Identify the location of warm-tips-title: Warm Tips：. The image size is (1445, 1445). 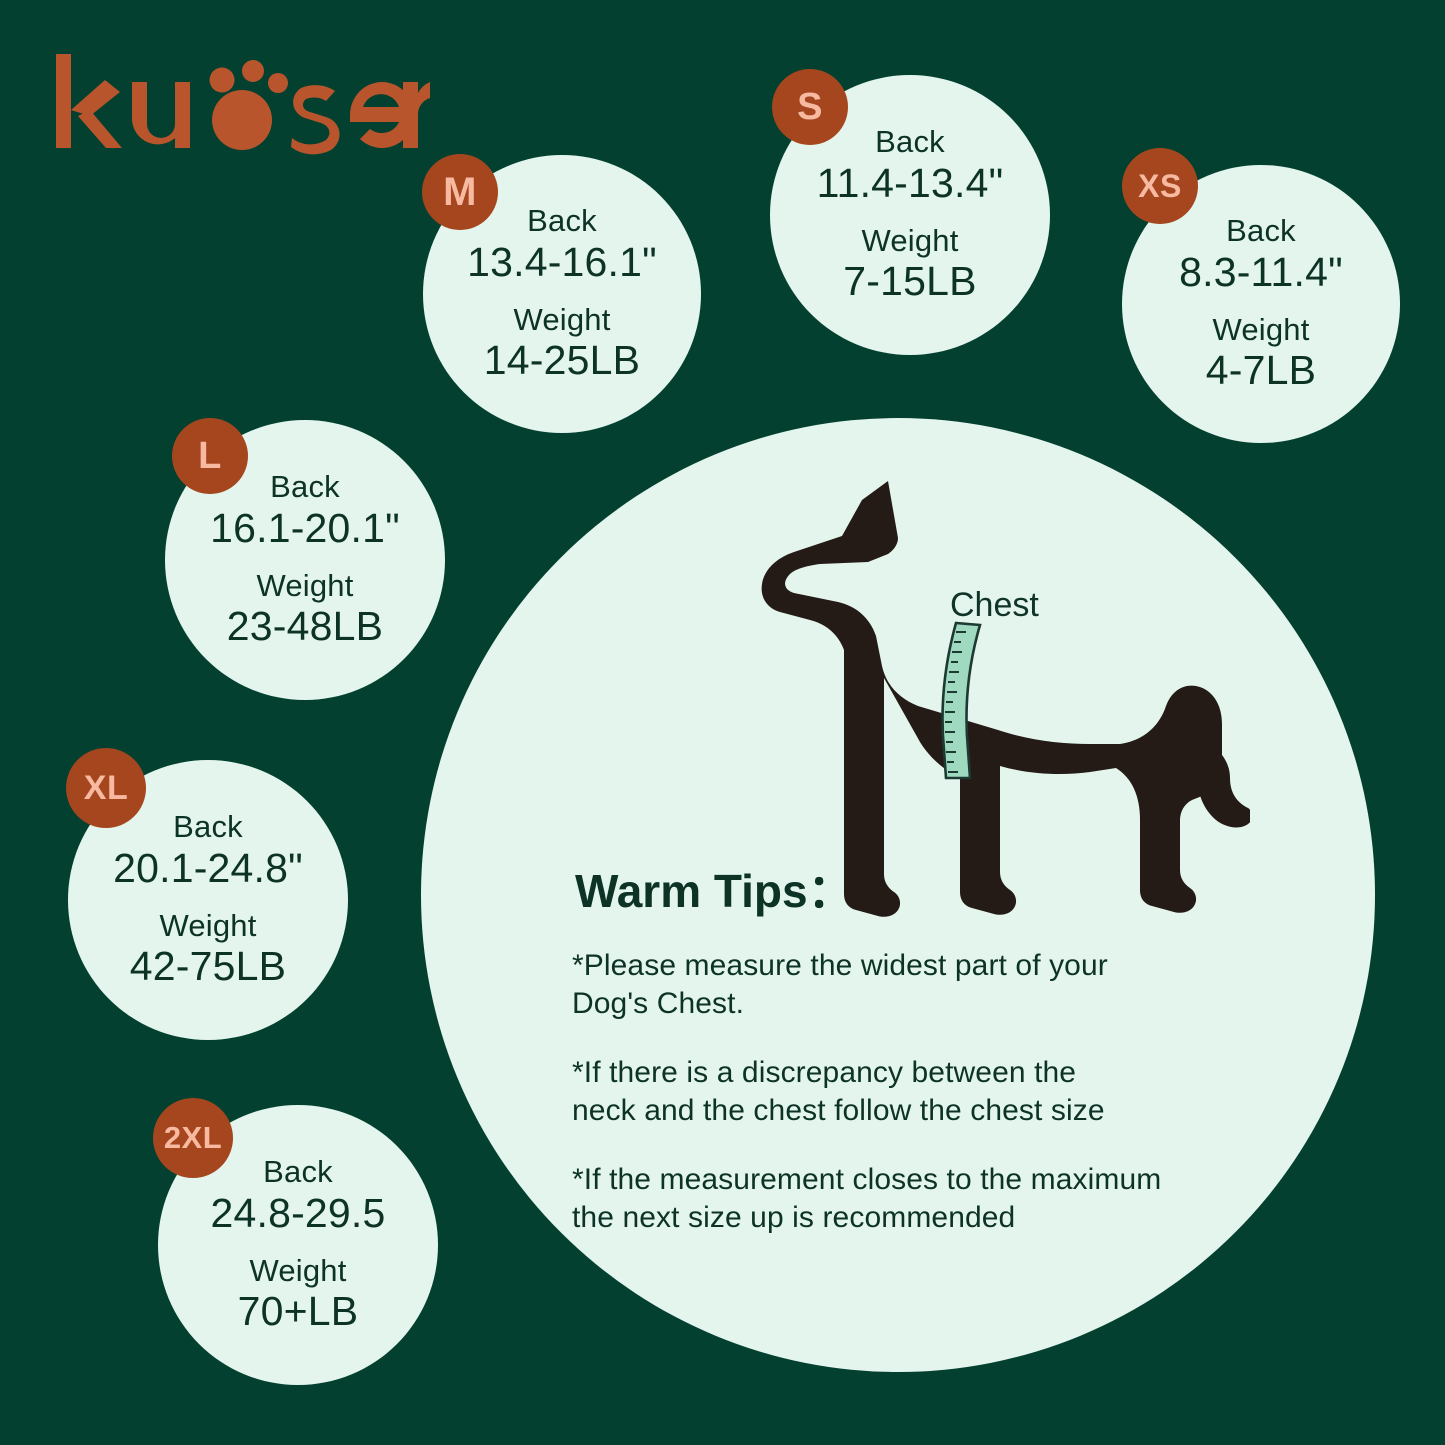
(714, 891).